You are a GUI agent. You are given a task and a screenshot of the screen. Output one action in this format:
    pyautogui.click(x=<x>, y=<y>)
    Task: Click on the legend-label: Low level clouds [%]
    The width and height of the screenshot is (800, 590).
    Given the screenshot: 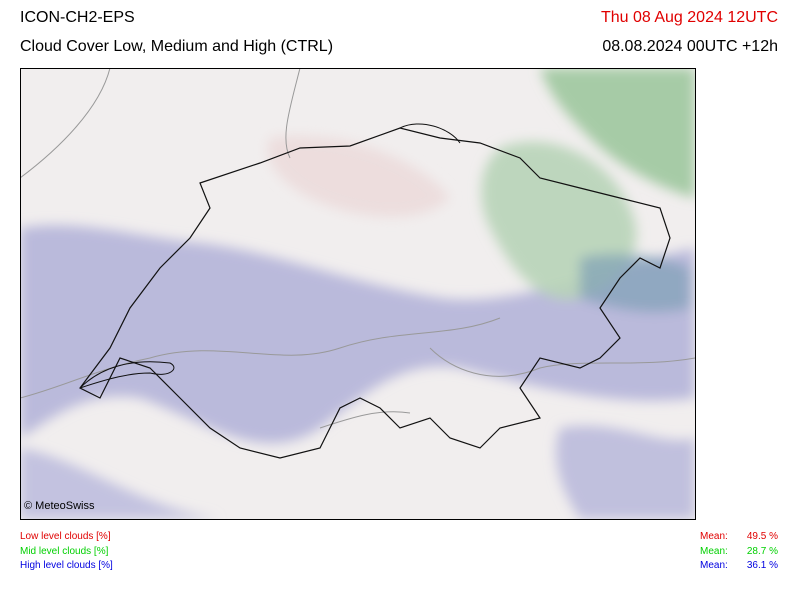 What is the action you would take?
    pyautogui.click(x=65, y=536)
    